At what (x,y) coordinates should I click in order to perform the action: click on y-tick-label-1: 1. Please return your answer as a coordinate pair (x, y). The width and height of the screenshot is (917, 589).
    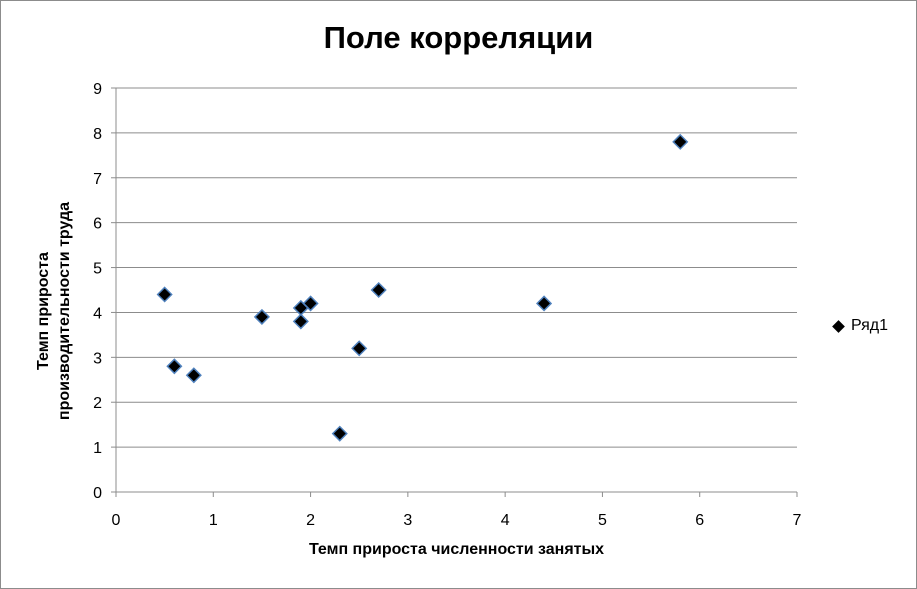
    Looking at the image, I should click on (97, 448).